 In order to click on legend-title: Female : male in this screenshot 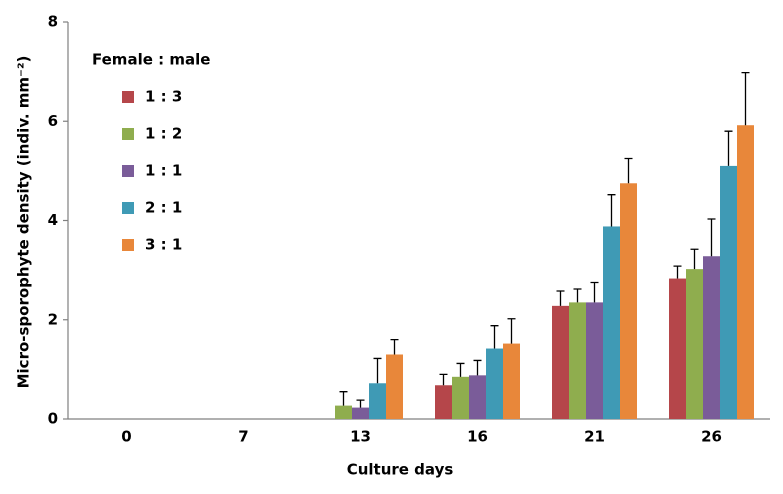, I will do `click(151, 60)`.